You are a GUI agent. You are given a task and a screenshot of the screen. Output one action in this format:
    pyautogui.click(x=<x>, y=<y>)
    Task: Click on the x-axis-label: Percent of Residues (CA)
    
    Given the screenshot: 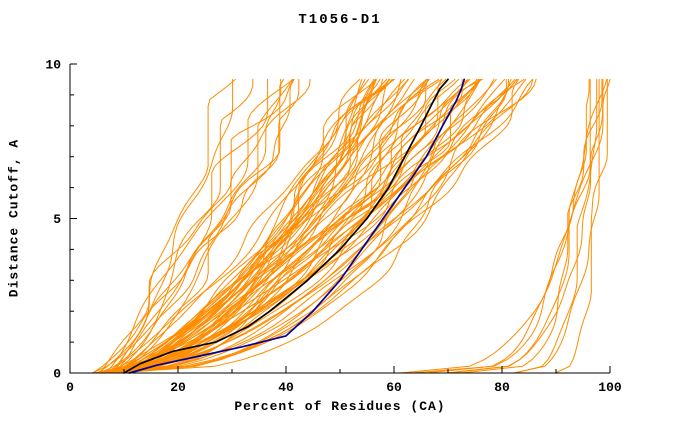 What is the action you would take?
    pyautogui.click(x=340, y=406)
    